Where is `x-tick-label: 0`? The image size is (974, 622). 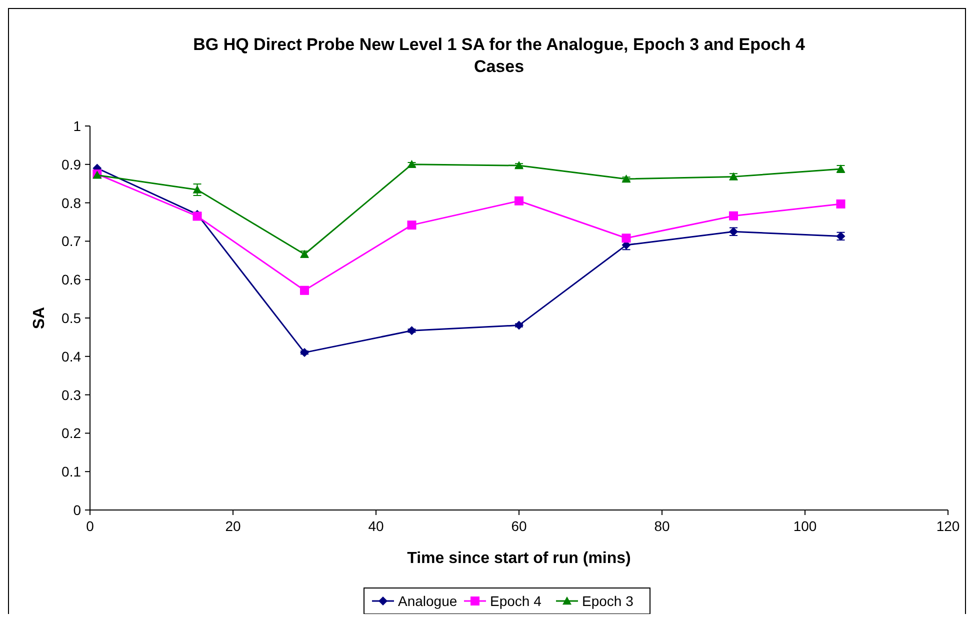
x-tick-label: 0 is located at coordinates (90, 526).